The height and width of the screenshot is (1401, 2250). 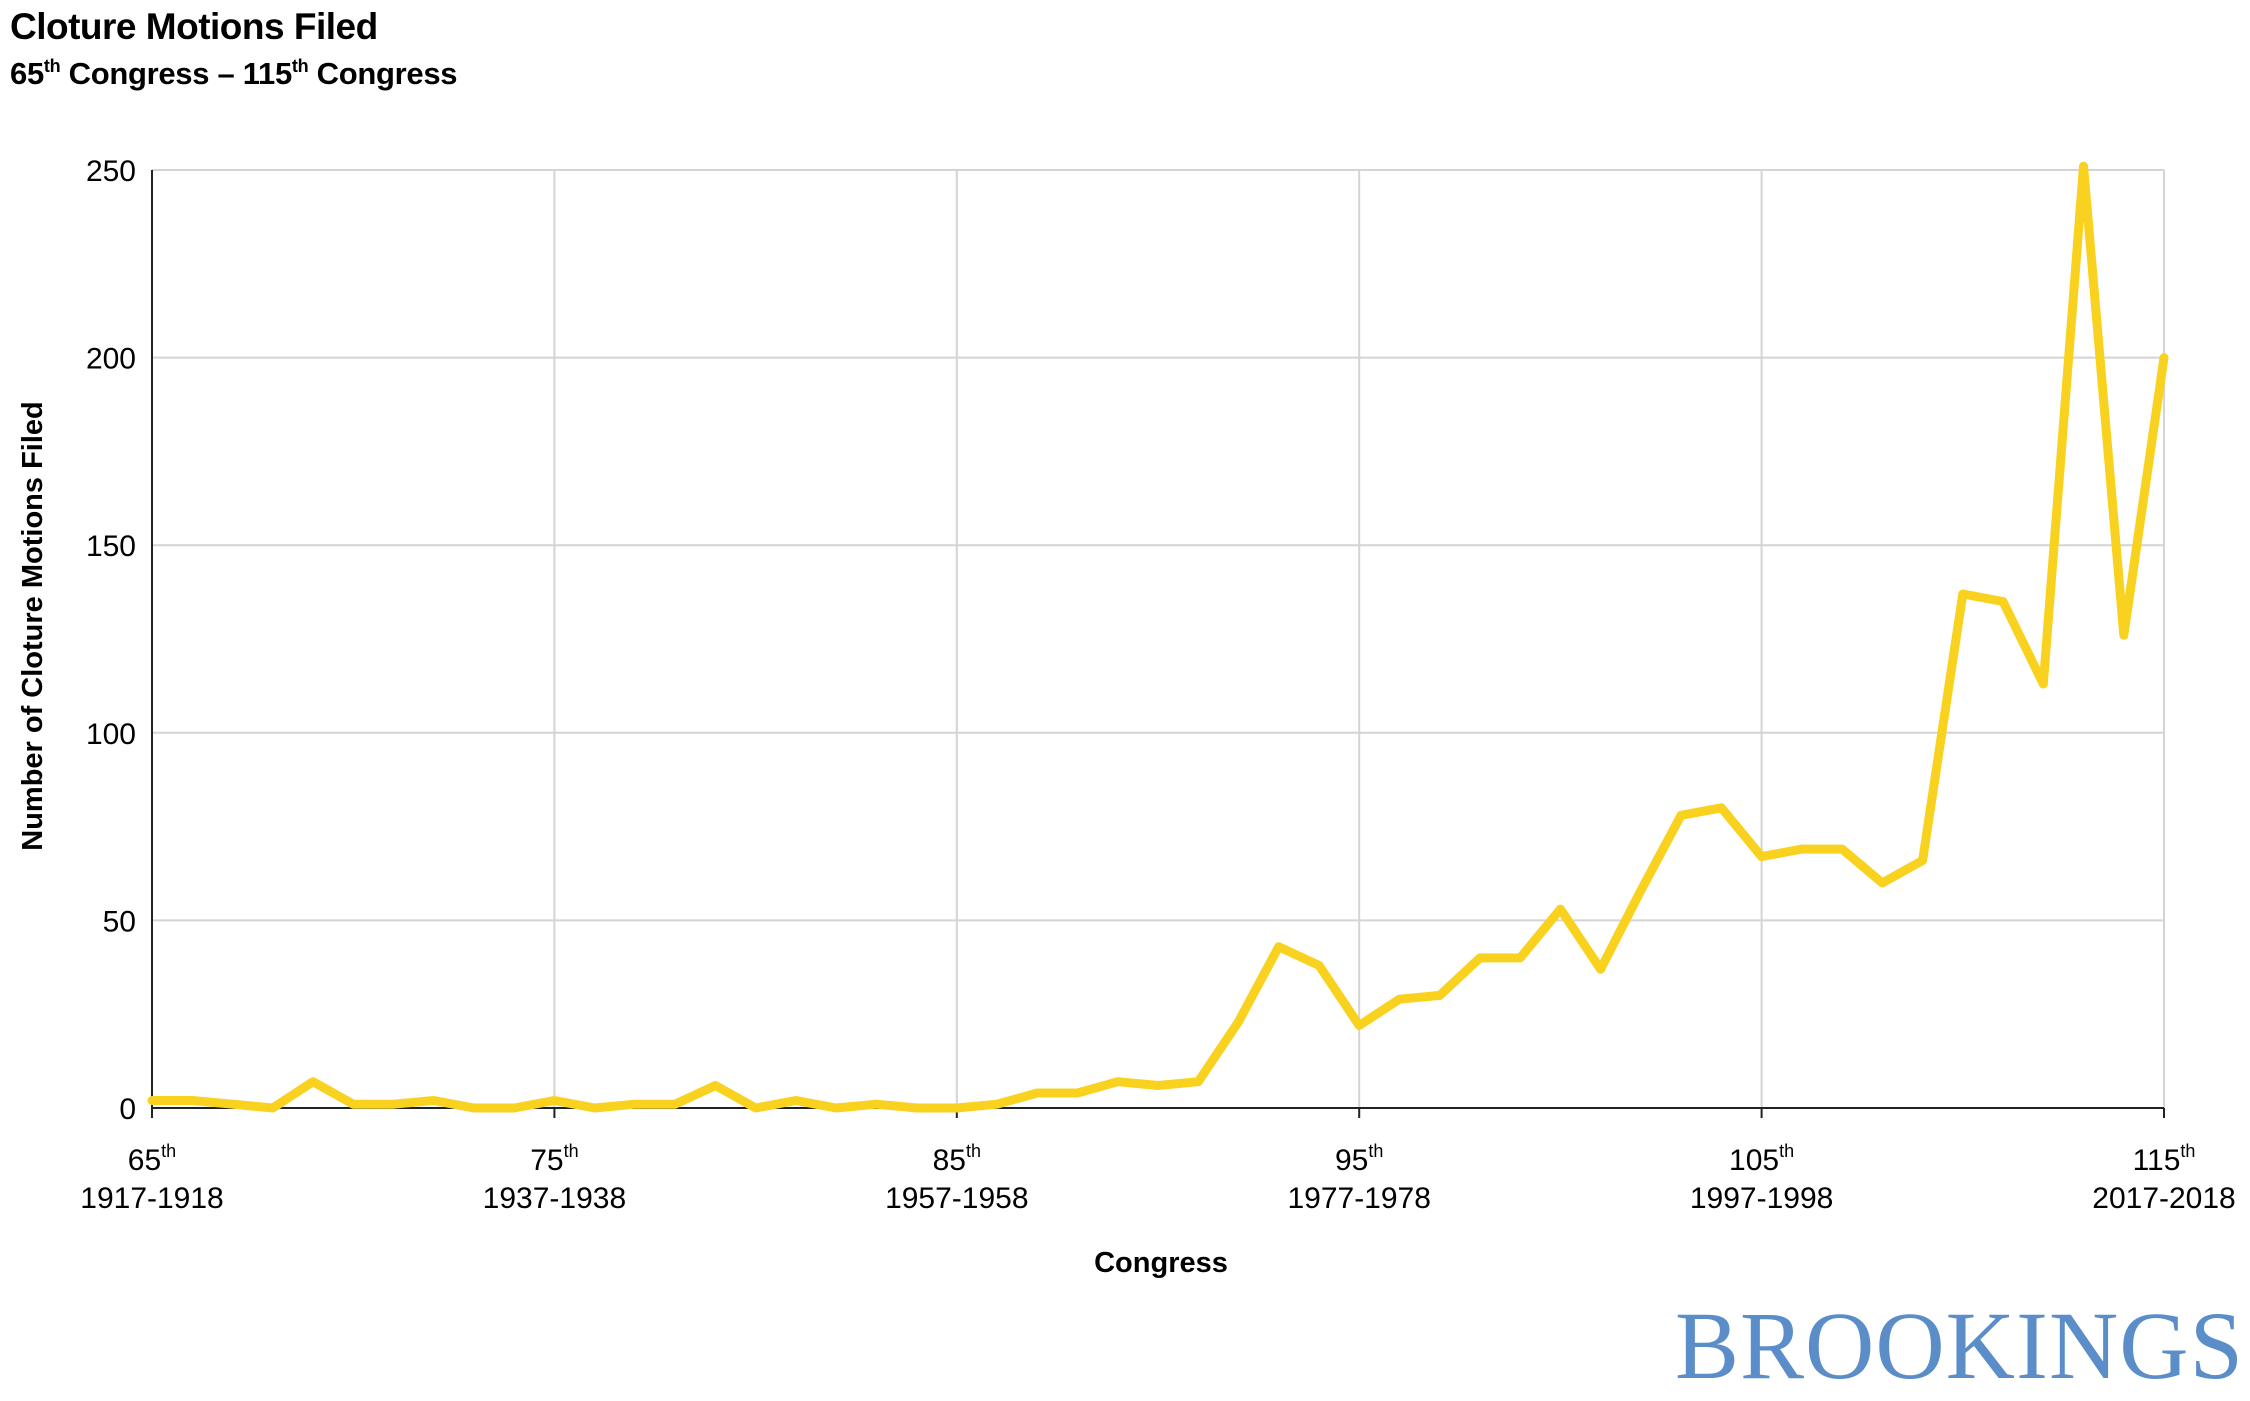 What do you see at coordinates (127, 1109) in the screenshot?
I see `y-tick-label: 0` at bounding box center [127, 1109].